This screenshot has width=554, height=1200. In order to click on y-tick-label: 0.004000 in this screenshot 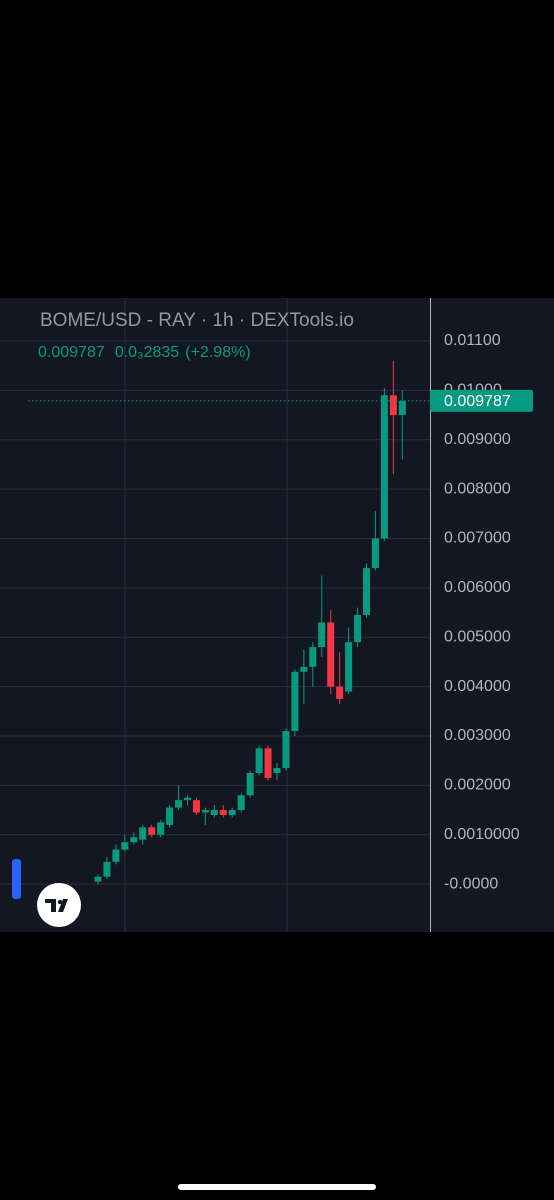, I will do `click(477, 686)`.